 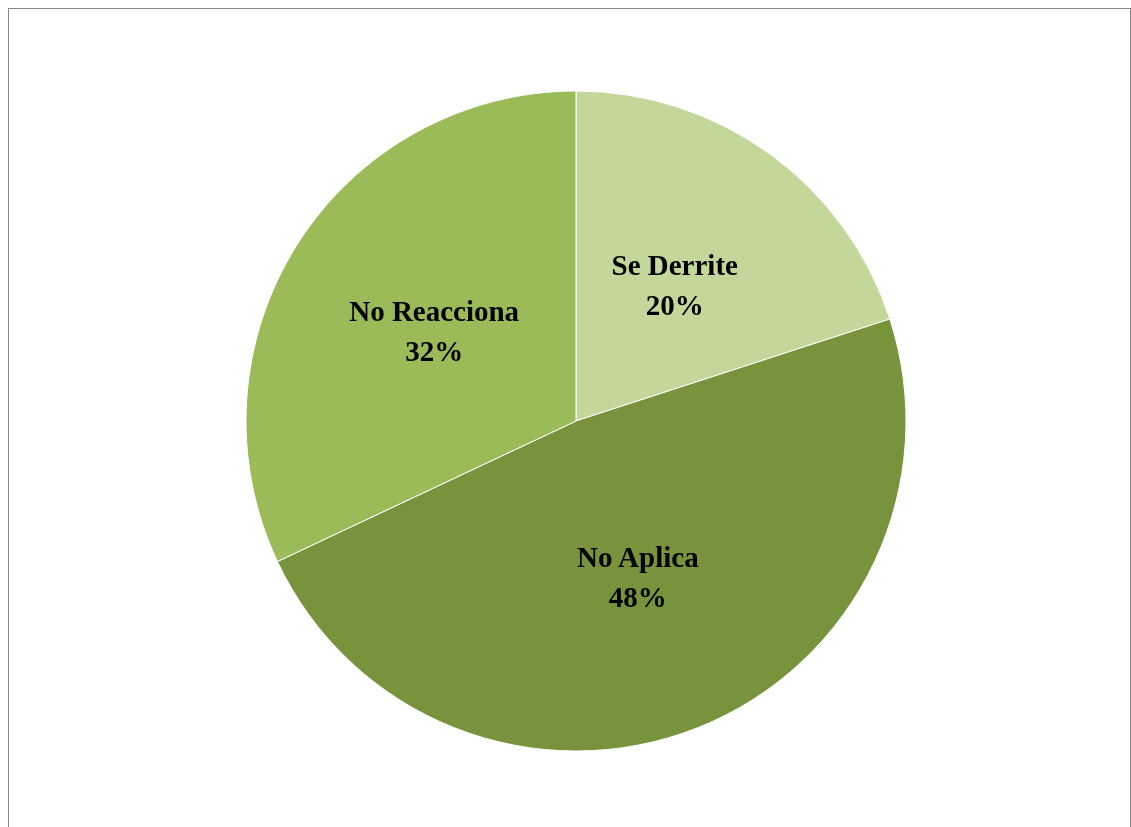 What do you see at coordinates (637, 597) in the screenshot?
I see `data-label: 48%` at bounding box center [637, 597].